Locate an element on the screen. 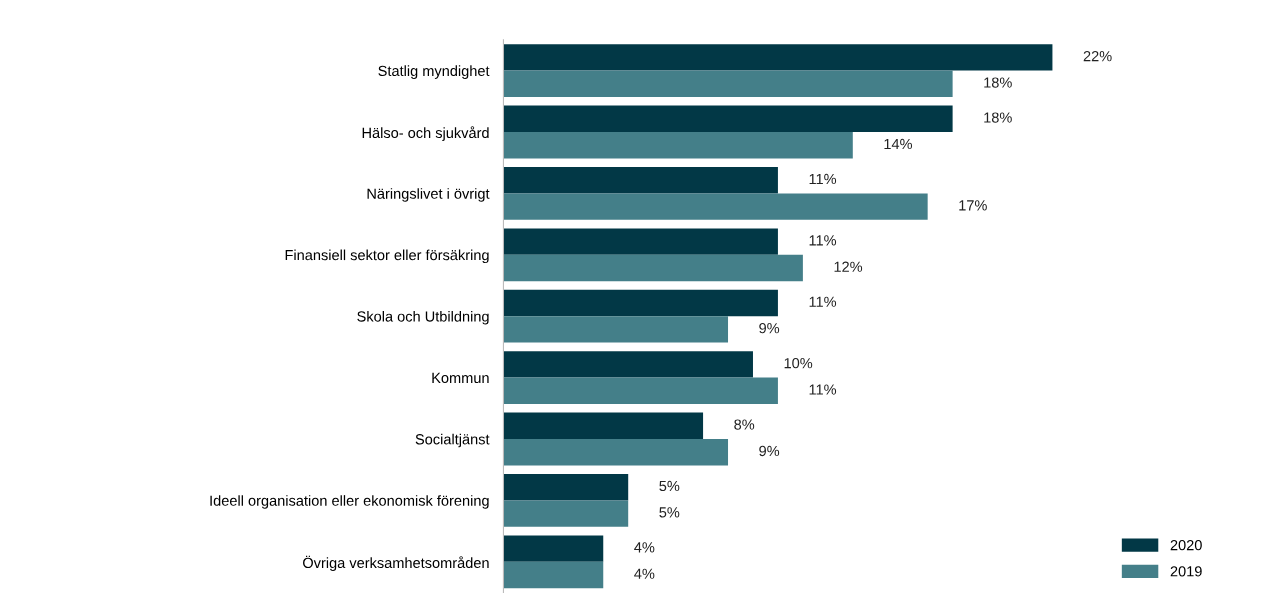 This screenshot has height=614, width=1281. data-label: 12% is located at coordinates (848, 266).